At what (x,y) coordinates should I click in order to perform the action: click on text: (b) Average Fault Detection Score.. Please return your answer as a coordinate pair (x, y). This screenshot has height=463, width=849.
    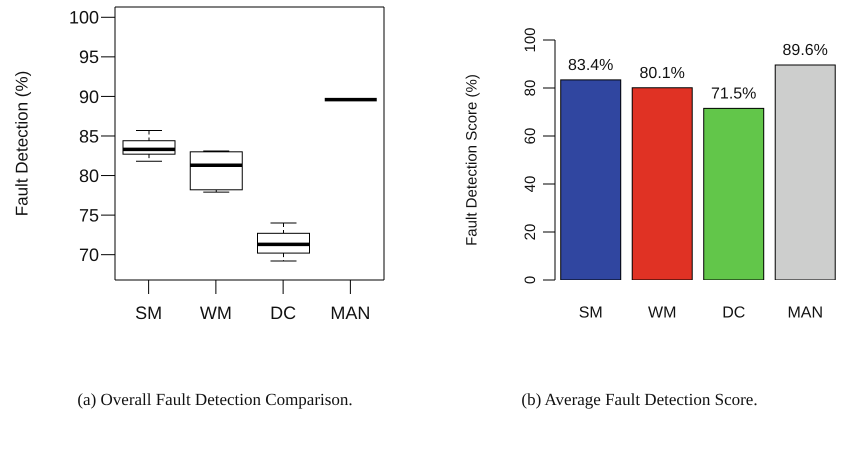
    Looking at the image, I should click on (639, 400).